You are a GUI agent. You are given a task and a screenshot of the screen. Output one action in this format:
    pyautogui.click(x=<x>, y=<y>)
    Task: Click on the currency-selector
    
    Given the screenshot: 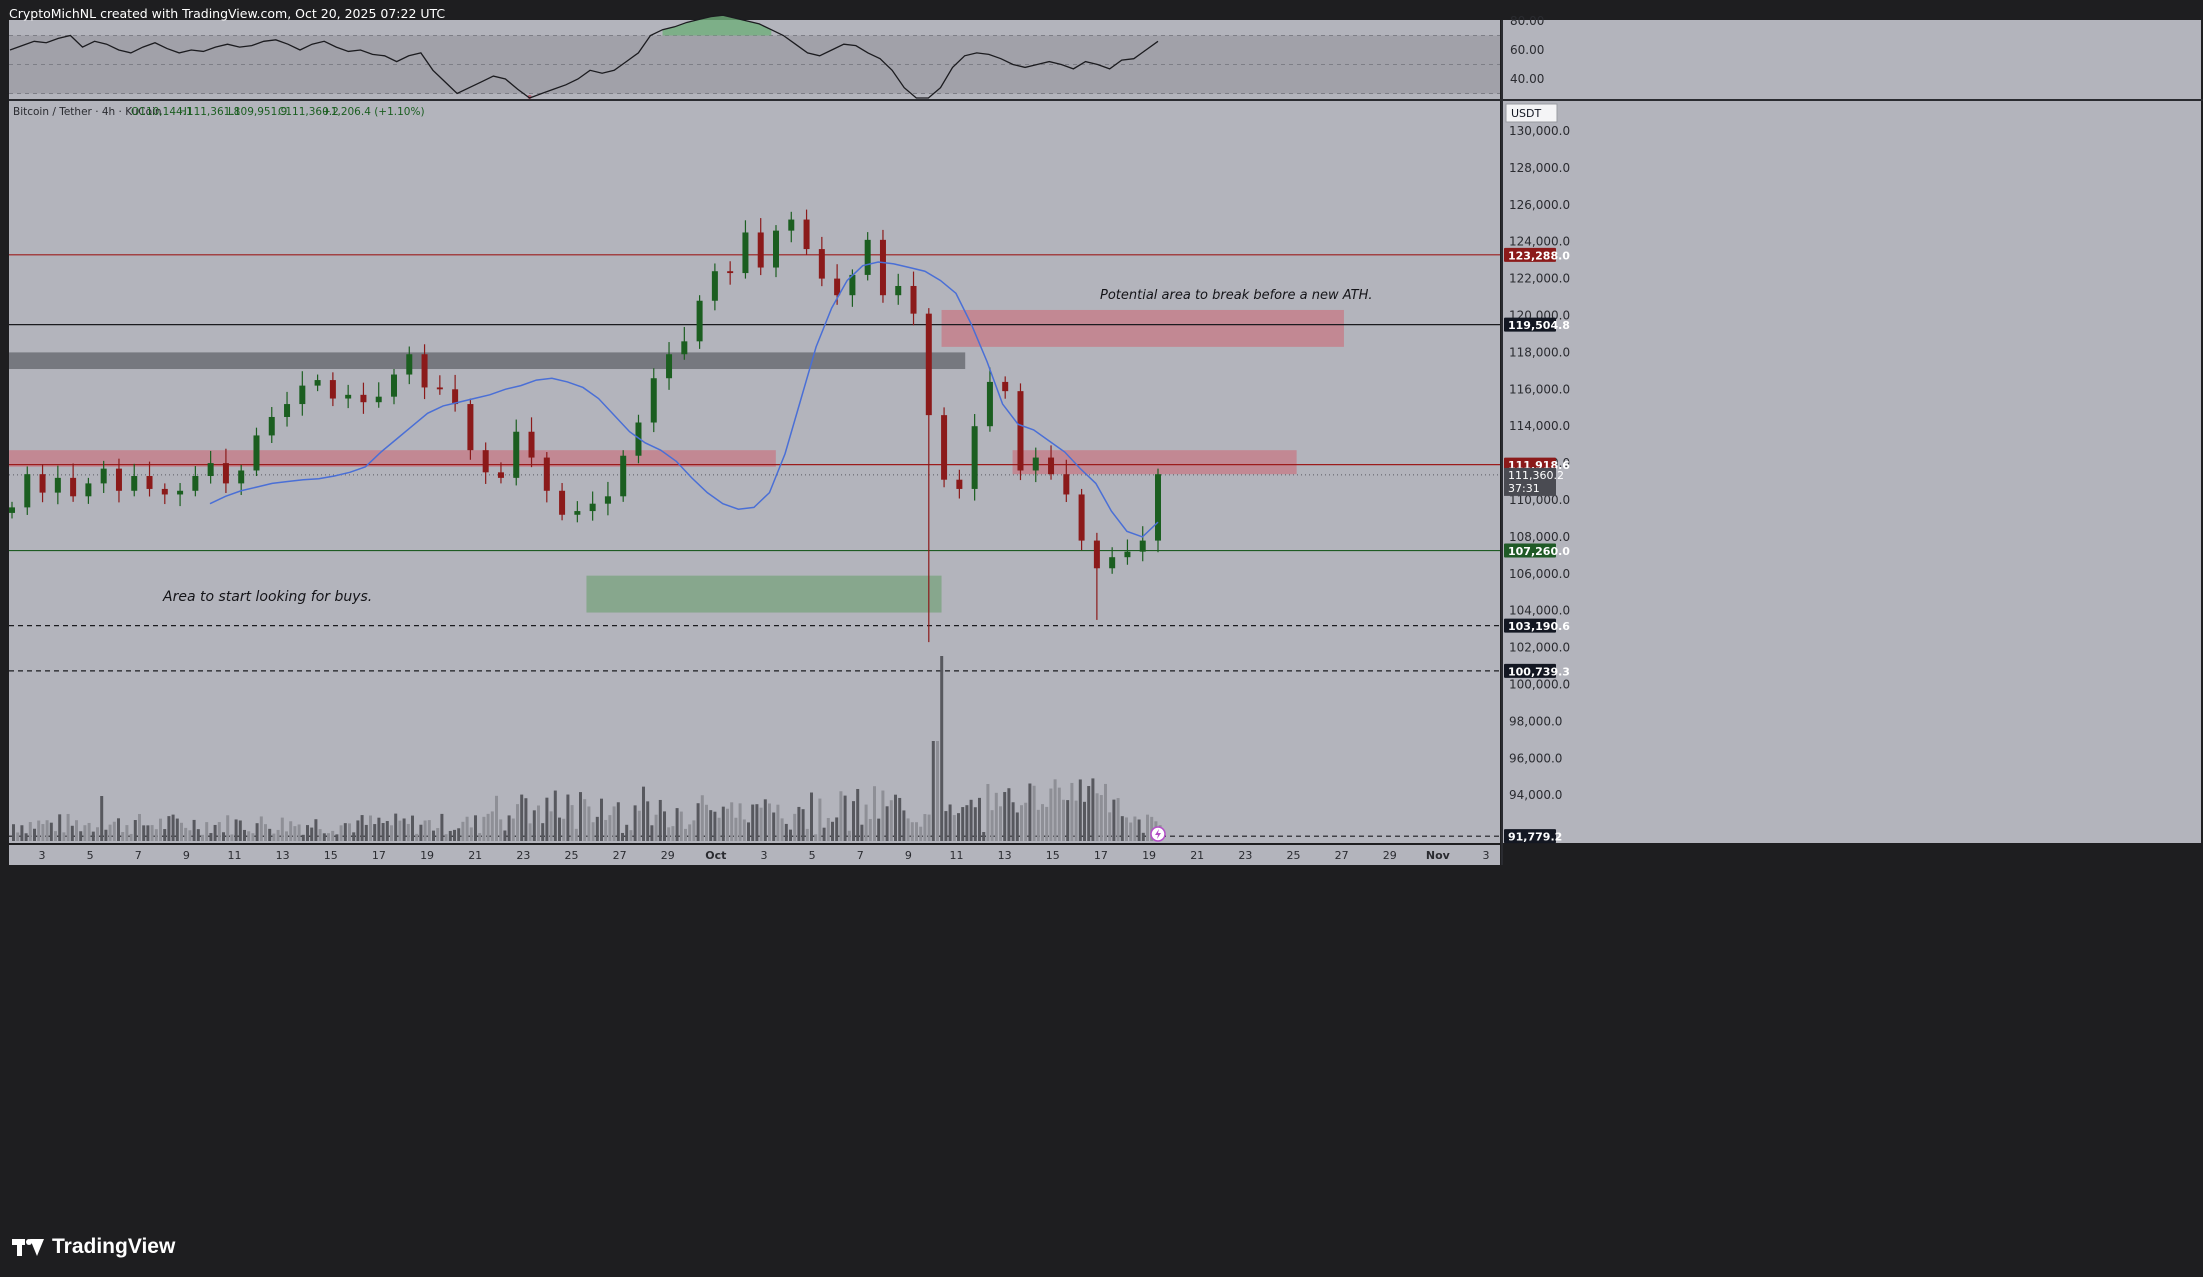 What is the action you would take?
    pyautogui.click(x=1531, y=113)
    